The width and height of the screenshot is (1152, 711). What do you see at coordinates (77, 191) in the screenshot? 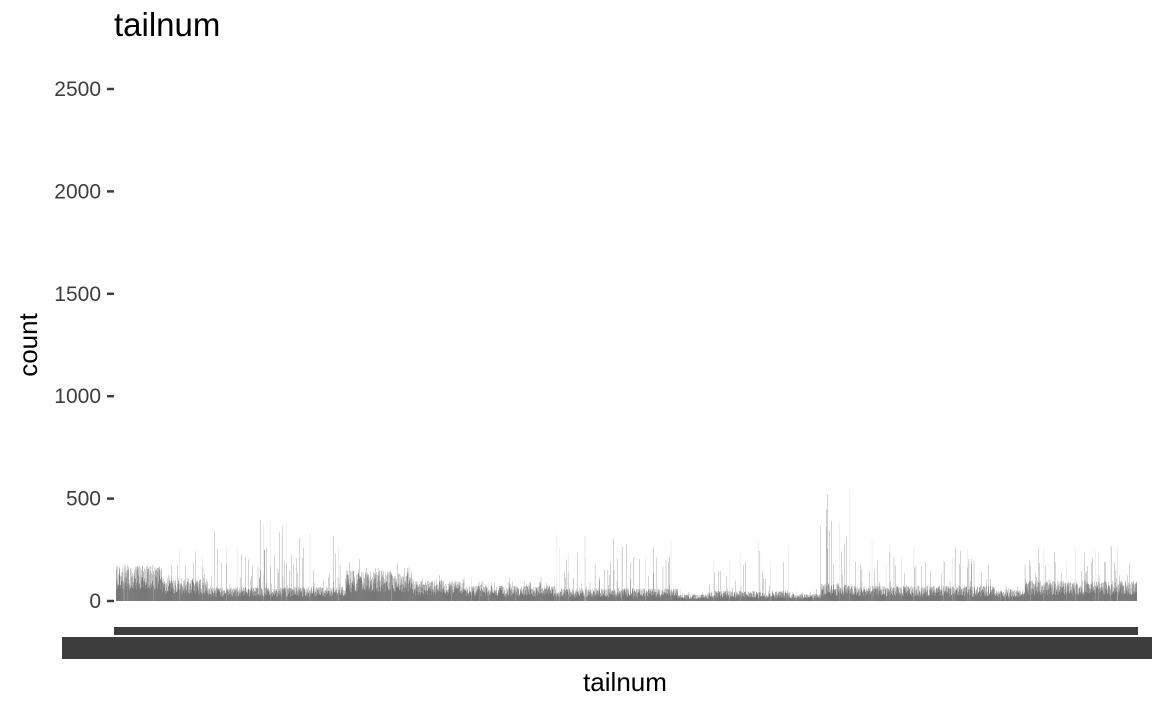
I see `y-tick-label: 2000` at bounding box center [77, 191].